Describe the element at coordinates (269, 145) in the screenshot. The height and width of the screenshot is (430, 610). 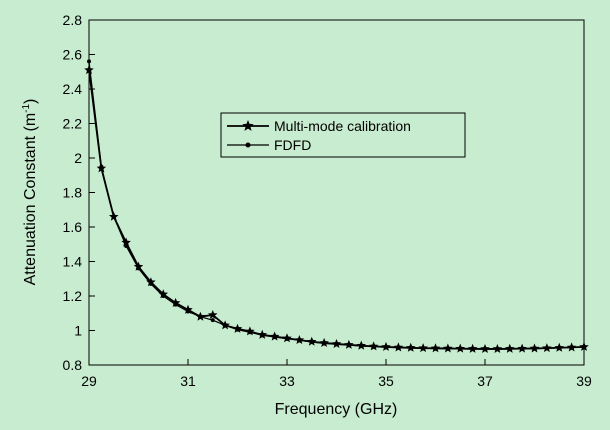
I see `legend-item-fdfd: FDFD` at that location.